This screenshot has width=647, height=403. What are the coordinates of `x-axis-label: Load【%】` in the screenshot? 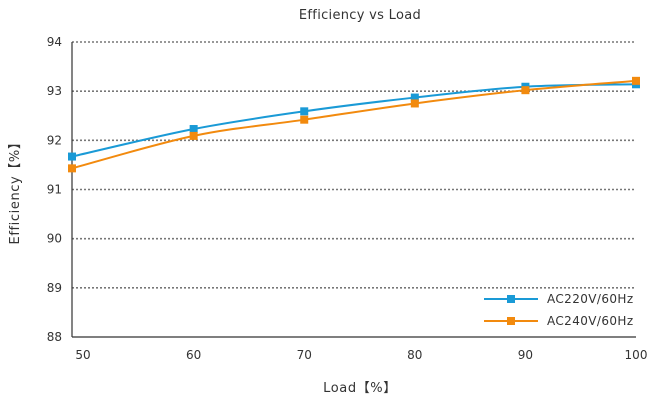 It's located at (360, 388).